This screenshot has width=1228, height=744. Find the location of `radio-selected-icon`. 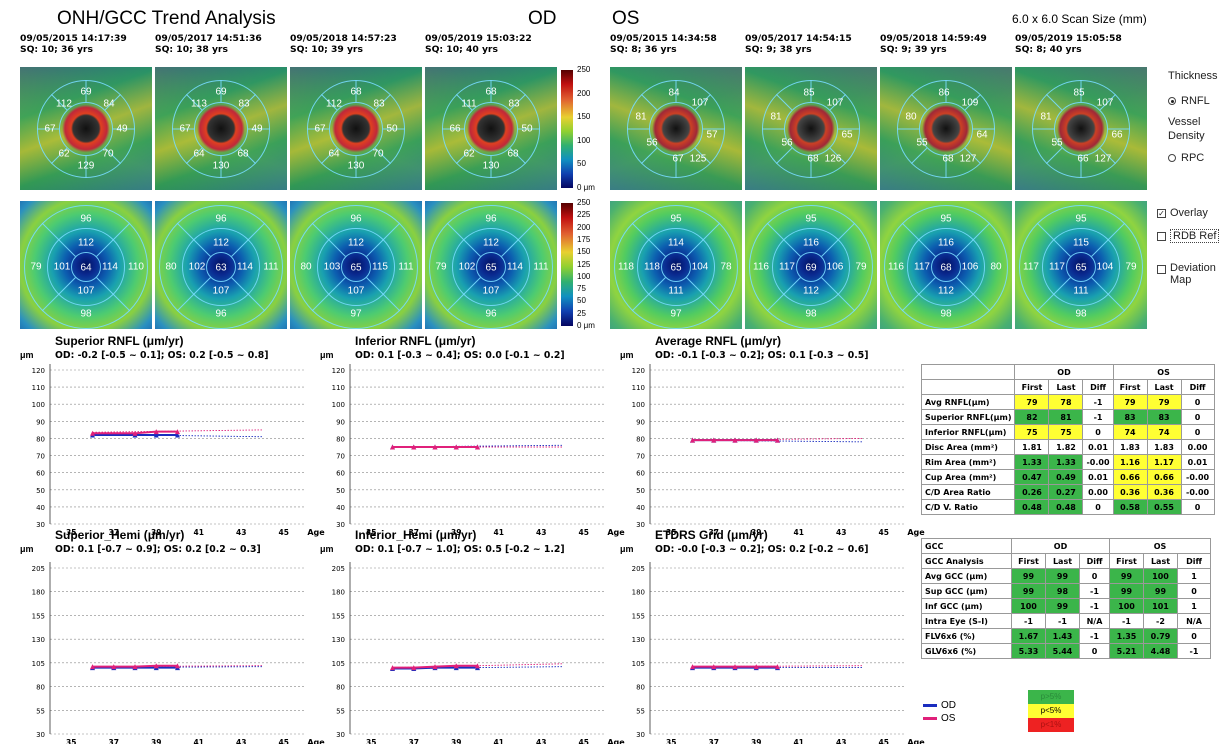

radio-selected-icon is located at coordinates (1172, 101).